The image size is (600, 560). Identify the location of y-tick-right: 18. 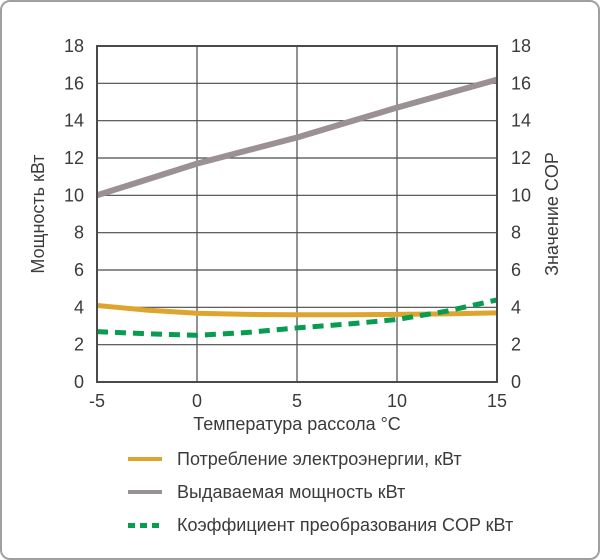
(521, 46).